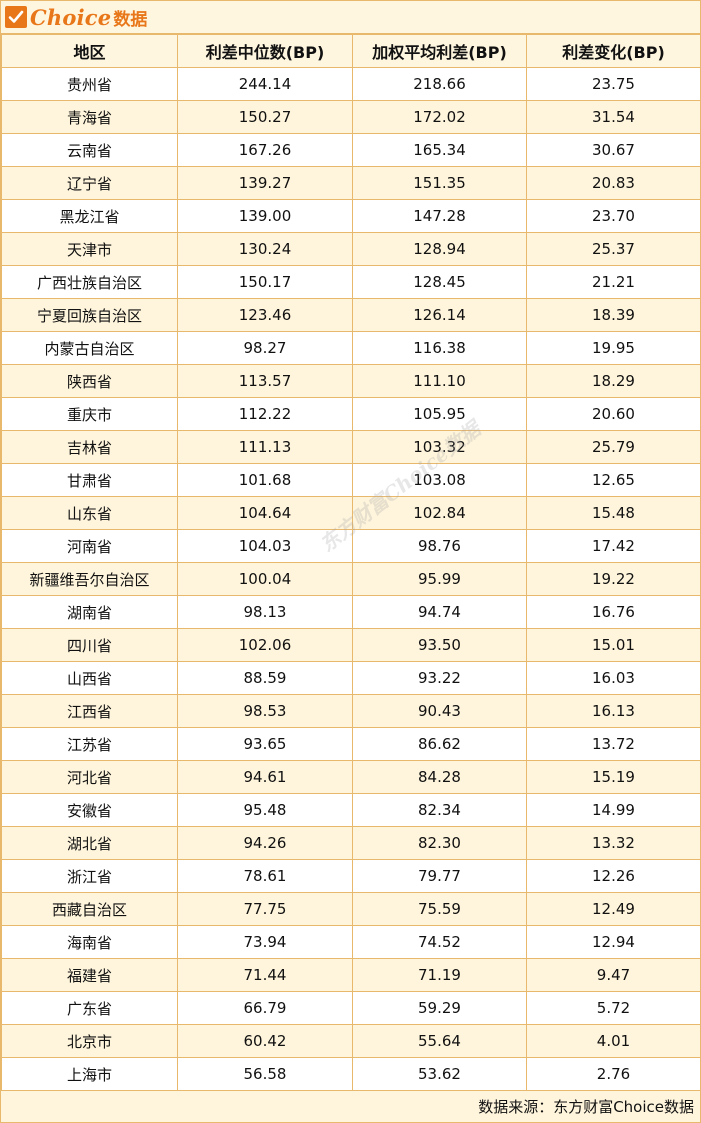 This screenshot has height=1123, width=701. I want to click on checkmark-icon, so click(16, 17).